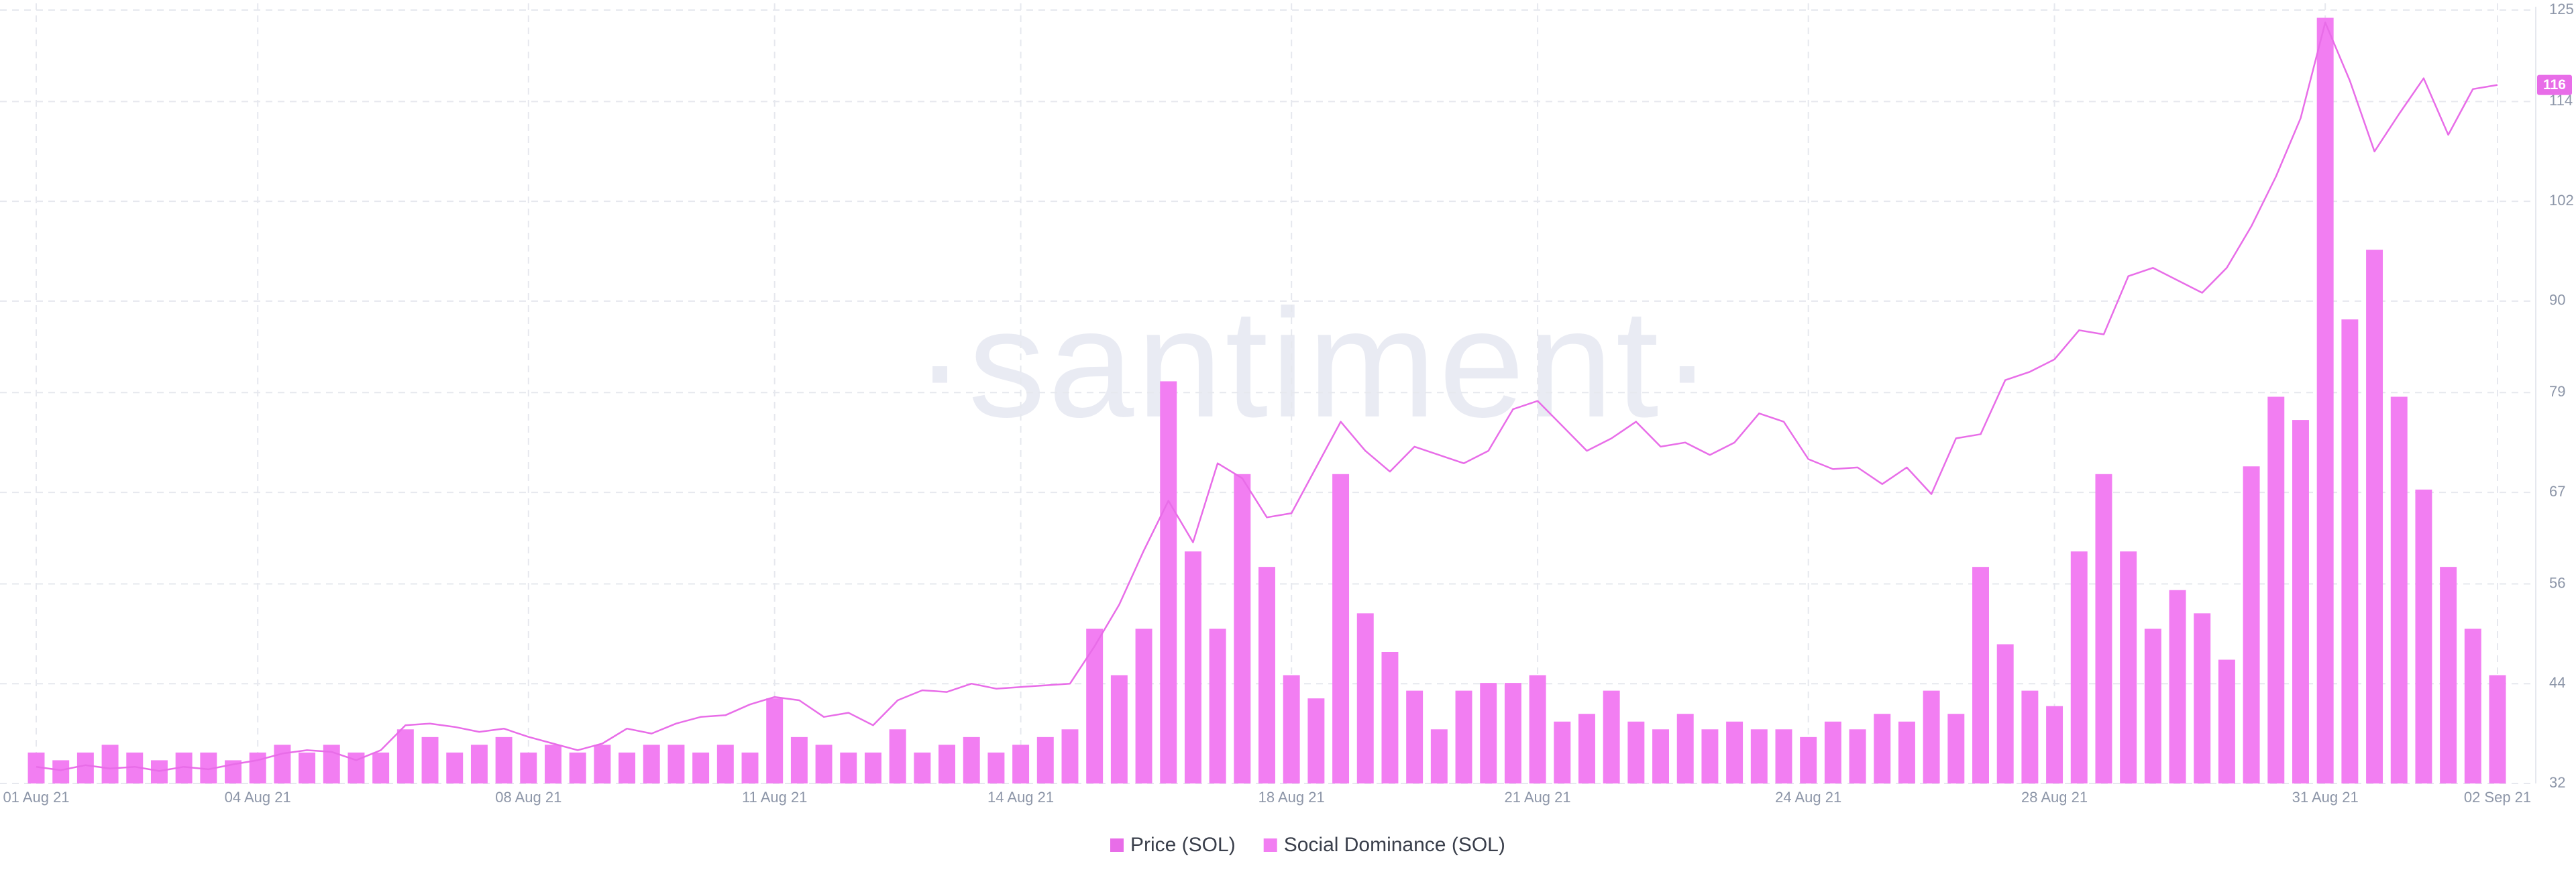 The image size is (2576, 872). Describe the element at coordinates (2325, 798) in the screenshot. I see `x-tick-label: 31 Aug 21` at that location.